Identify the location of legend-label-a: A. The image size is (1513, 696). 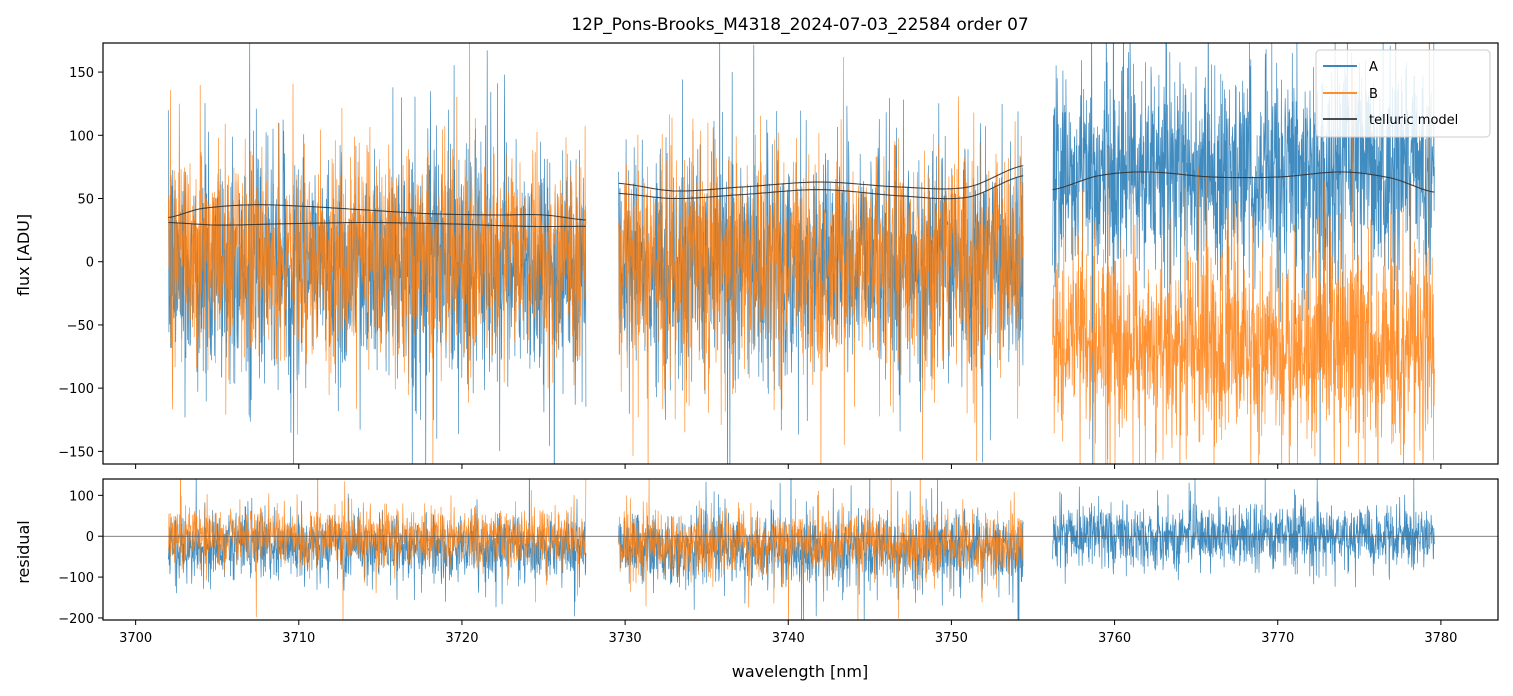
(1373, 67).